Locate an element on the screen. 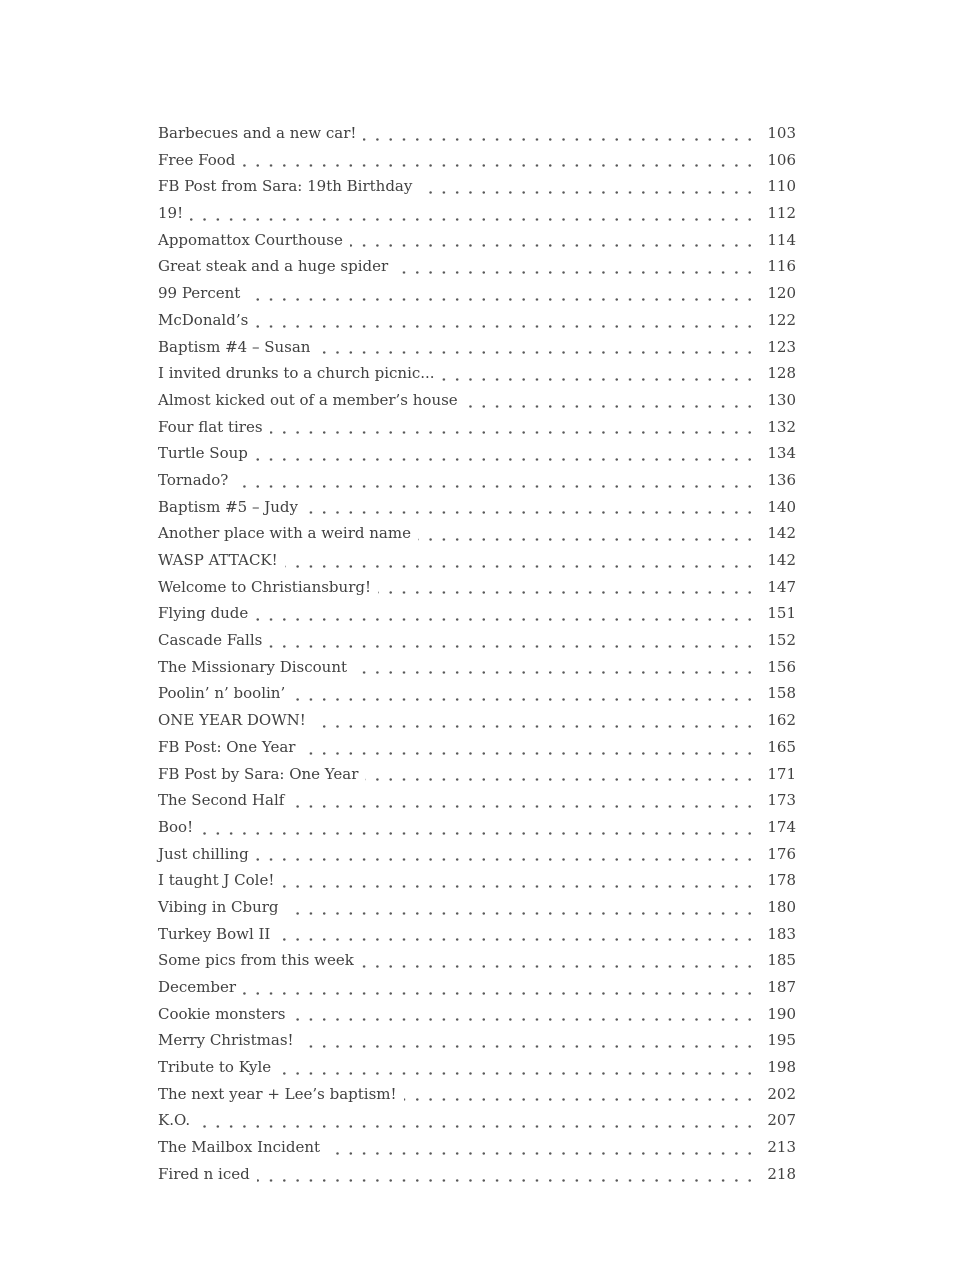 This screenshot has width=954, height=1276. toc-entry-page-number: 185 is located at coordinates (776, 961).